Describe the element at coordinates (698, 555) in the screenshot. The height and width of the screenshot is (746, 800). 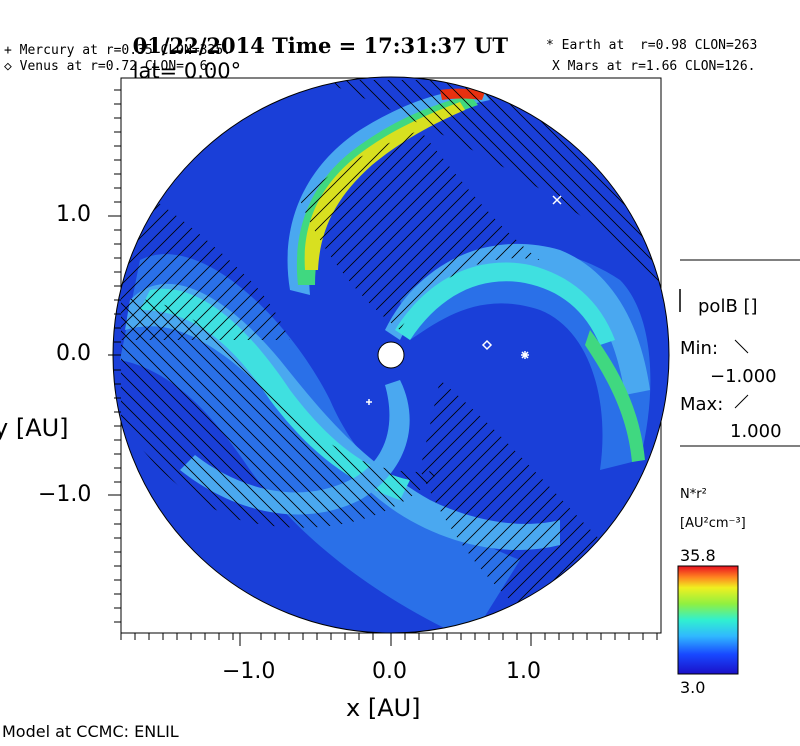
I see `scale-max-value: 35.8` at that location.